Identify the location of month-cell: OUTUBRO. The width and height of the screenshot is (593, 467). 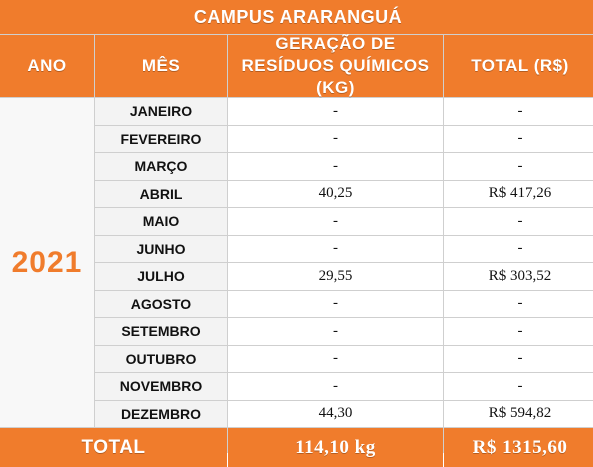
(161, 358).